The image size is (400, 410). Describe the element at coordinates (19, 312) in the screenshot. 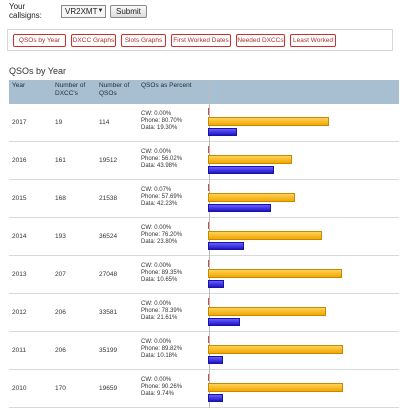

I see `year-cell: 2012` at that location.